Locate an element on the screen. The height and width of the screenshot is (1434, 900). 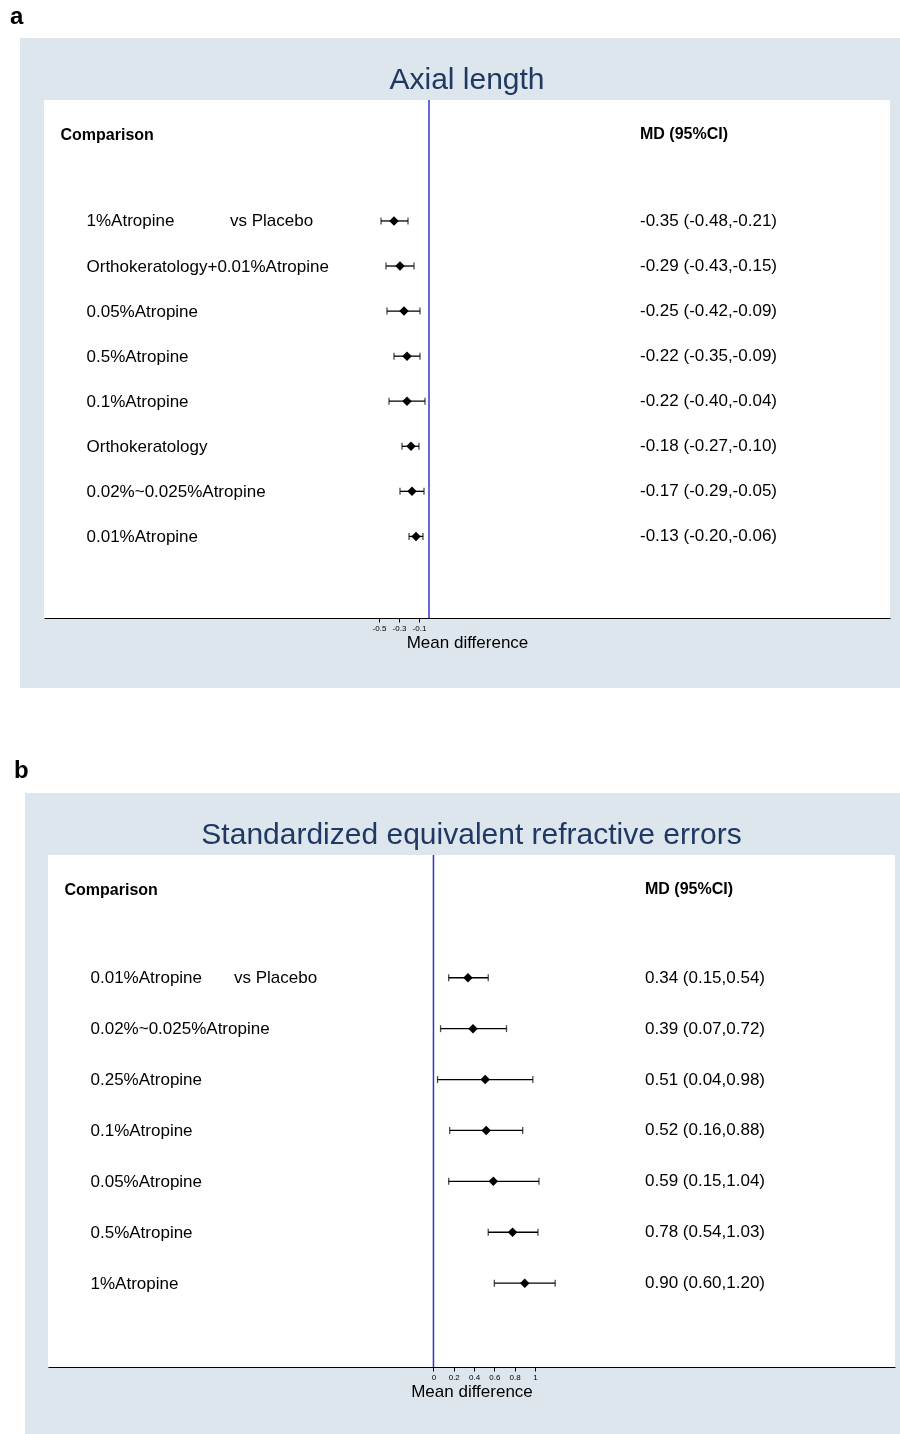
annotation: -0.22 (-0.35,-0.09) is located at coordinates (709, 356).